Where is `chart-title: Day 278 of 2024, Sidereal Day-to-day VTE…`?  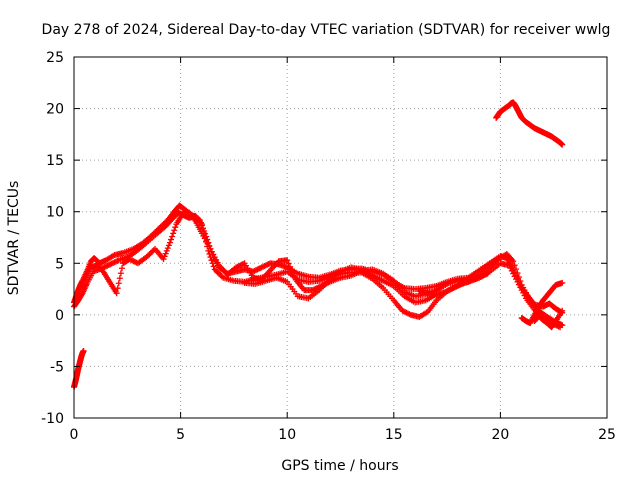
chart-title: Day 278 of 2024, Sidereal Day-to-day VTE… is located at coordinates (326, 30).